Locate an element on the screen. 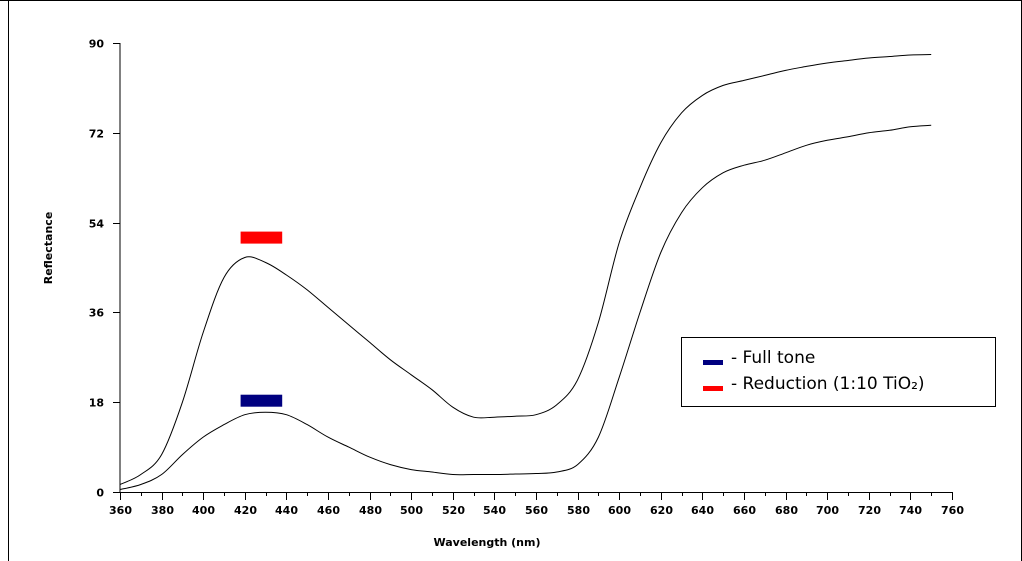 This screenshot has height=561, width=1022. series-marker-full-tone is located at coordinates (261, 400).